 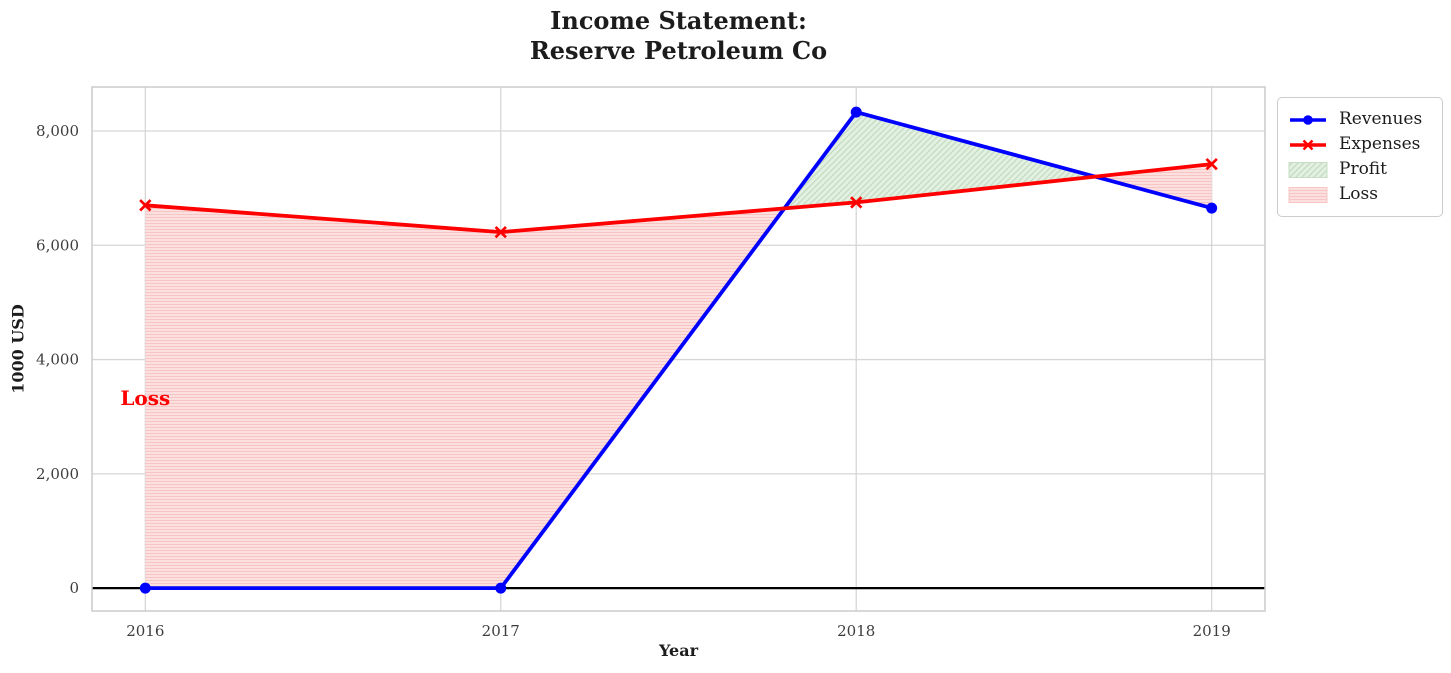 I want to click on legend-label-profit: Profit, so click(x=1363, y=169).